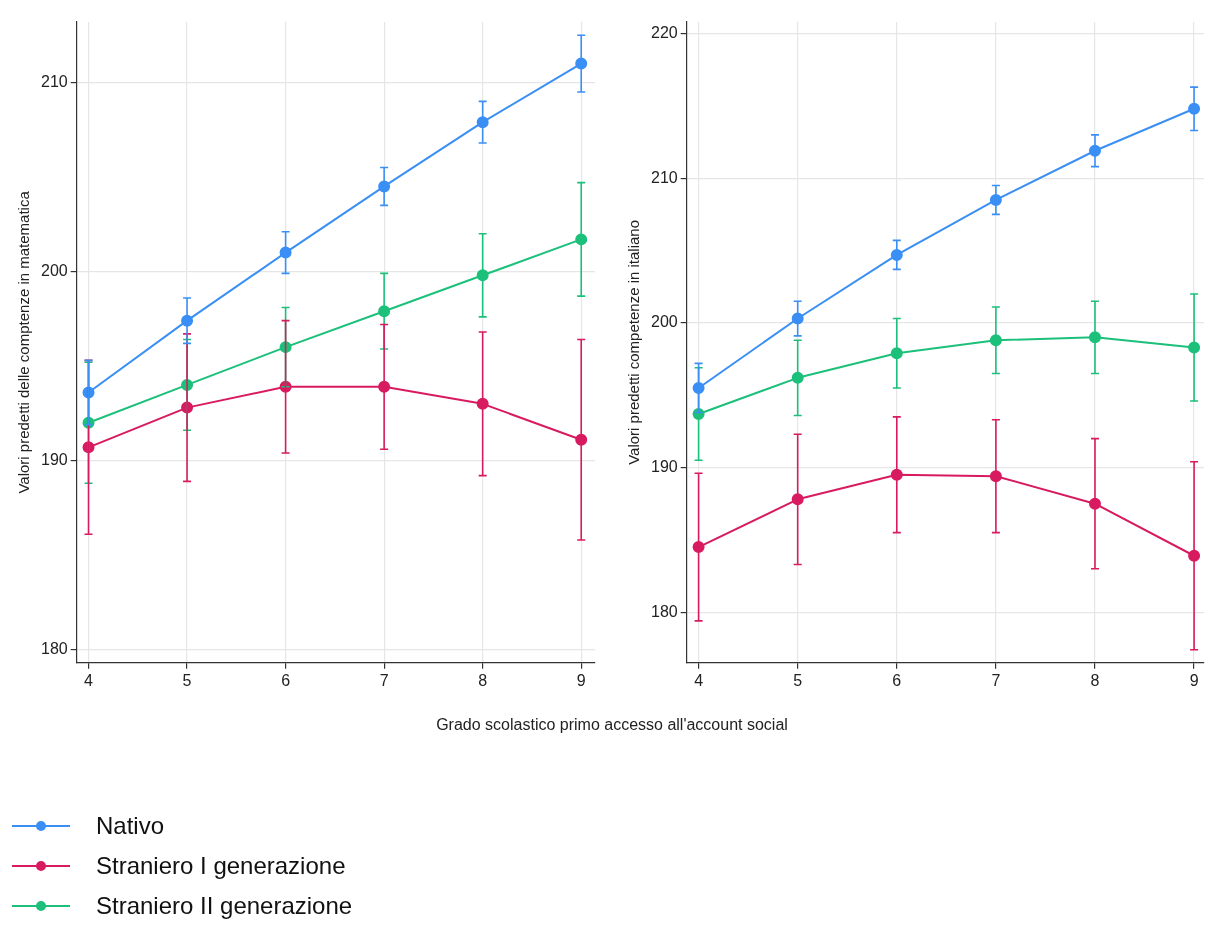 Image resolution: width=1216 pixels, height=929 pixels. What do you see at coordinates (612, 725) in the screenshot?
I see `x-axis-title: Grado scolastico primo accesso all'account social` at bounding box center [612, 725].